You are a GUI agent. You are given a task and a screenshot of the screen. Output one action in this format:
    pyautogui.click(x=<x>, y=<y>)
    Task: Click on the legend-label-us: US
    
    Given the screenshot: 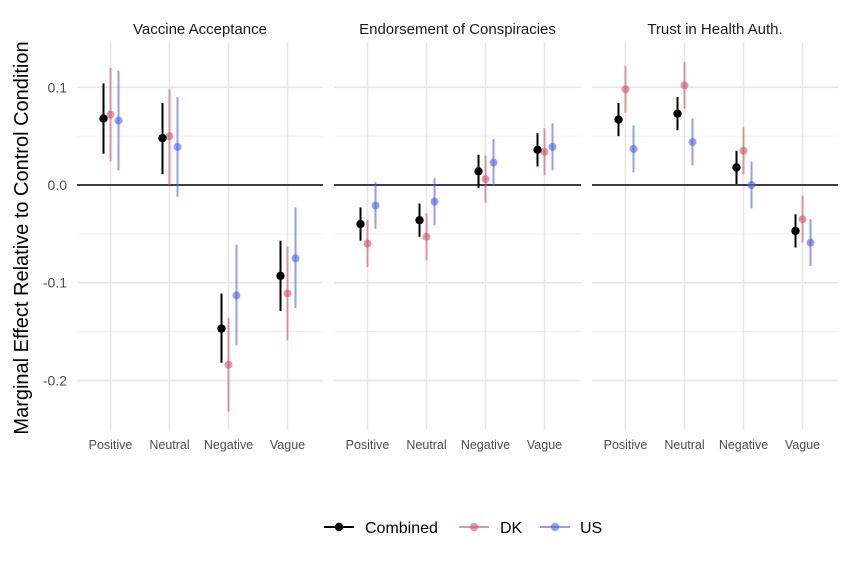 What is the action you would take?
    pyautogui.click(x=591, y=528)
    